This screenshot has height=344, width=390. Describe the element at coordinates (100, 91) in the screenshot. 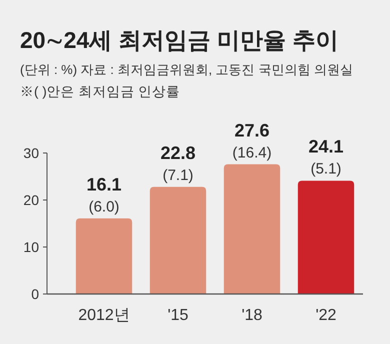

I see `text: ※( )안은 최저임금 인상률` at that location.